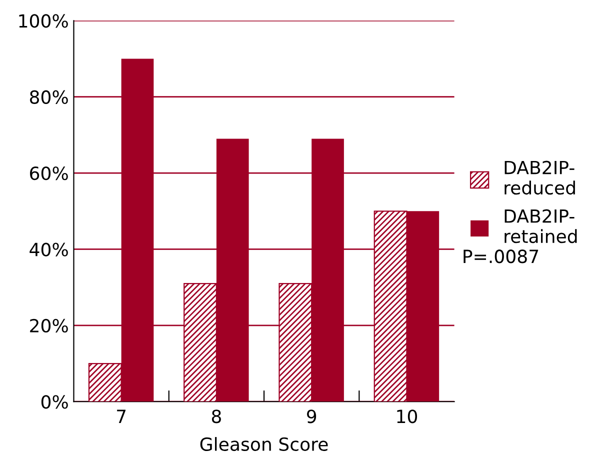  I want to click on y-tick-label: 80%, so click(49, 97).